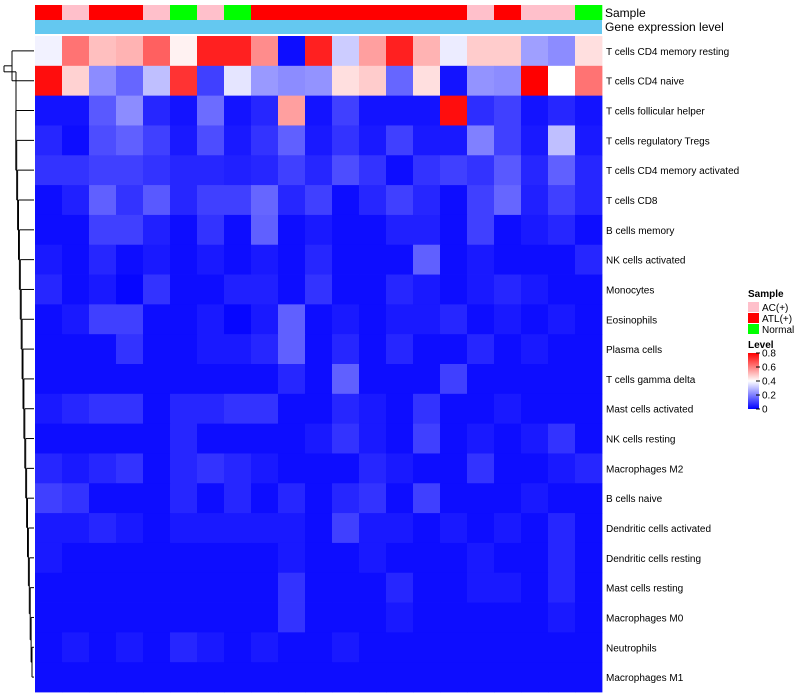 The image size is (800, 700). What do you see at coordinates (640, 440) in the screenshot?
I see `row-label: NK cells resting` at bounding box center [640, 440].